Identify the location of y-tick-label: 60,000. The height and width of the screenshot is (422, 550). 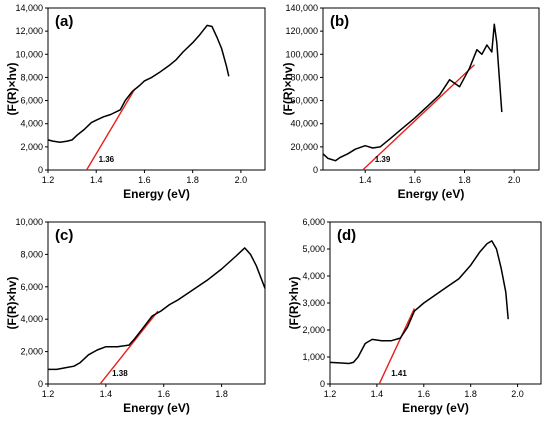
(304, 101).